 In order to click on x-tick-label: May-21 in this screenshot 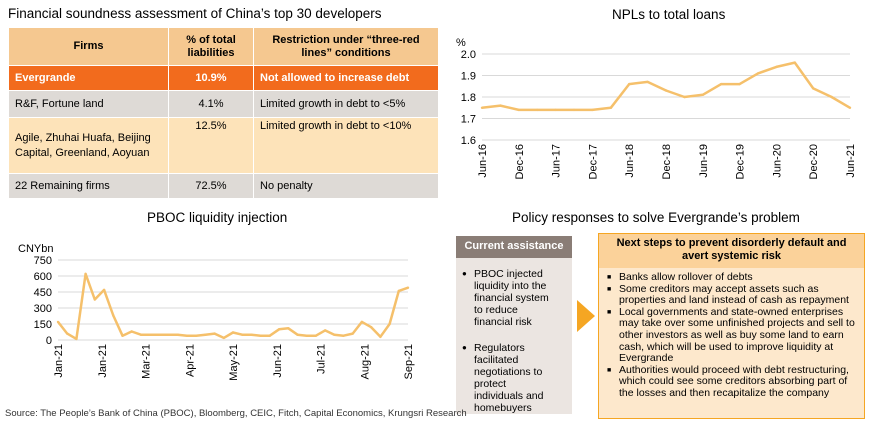, I will do `click(234, 362)`.